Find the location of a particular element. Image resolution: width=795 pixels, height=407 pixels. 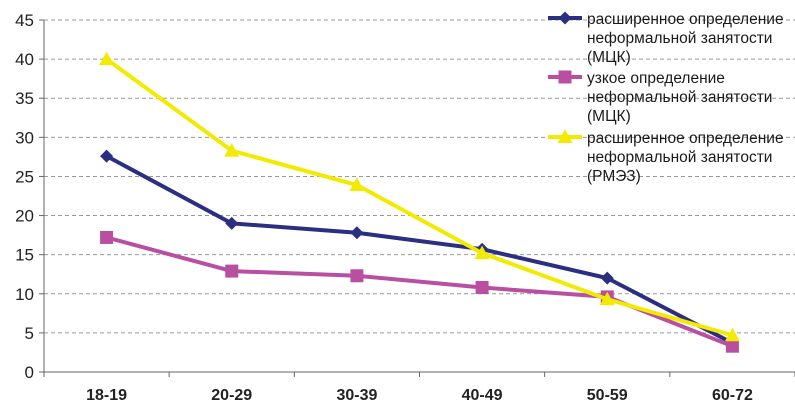

x-tick-label: 20-29 is located at coordinates (231, 395).